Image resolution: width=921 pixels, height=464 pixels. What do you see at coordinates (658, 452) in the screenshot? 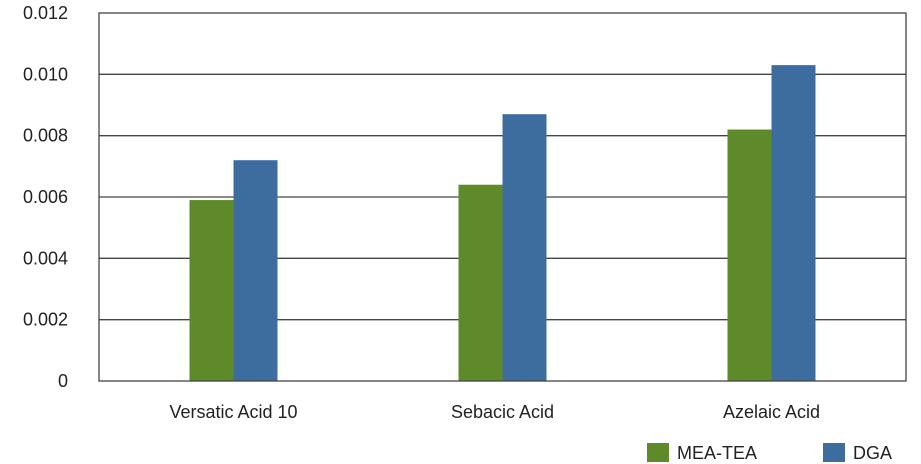
I see `legend-swatch-mea-tea` at bounding box center [658, 452].